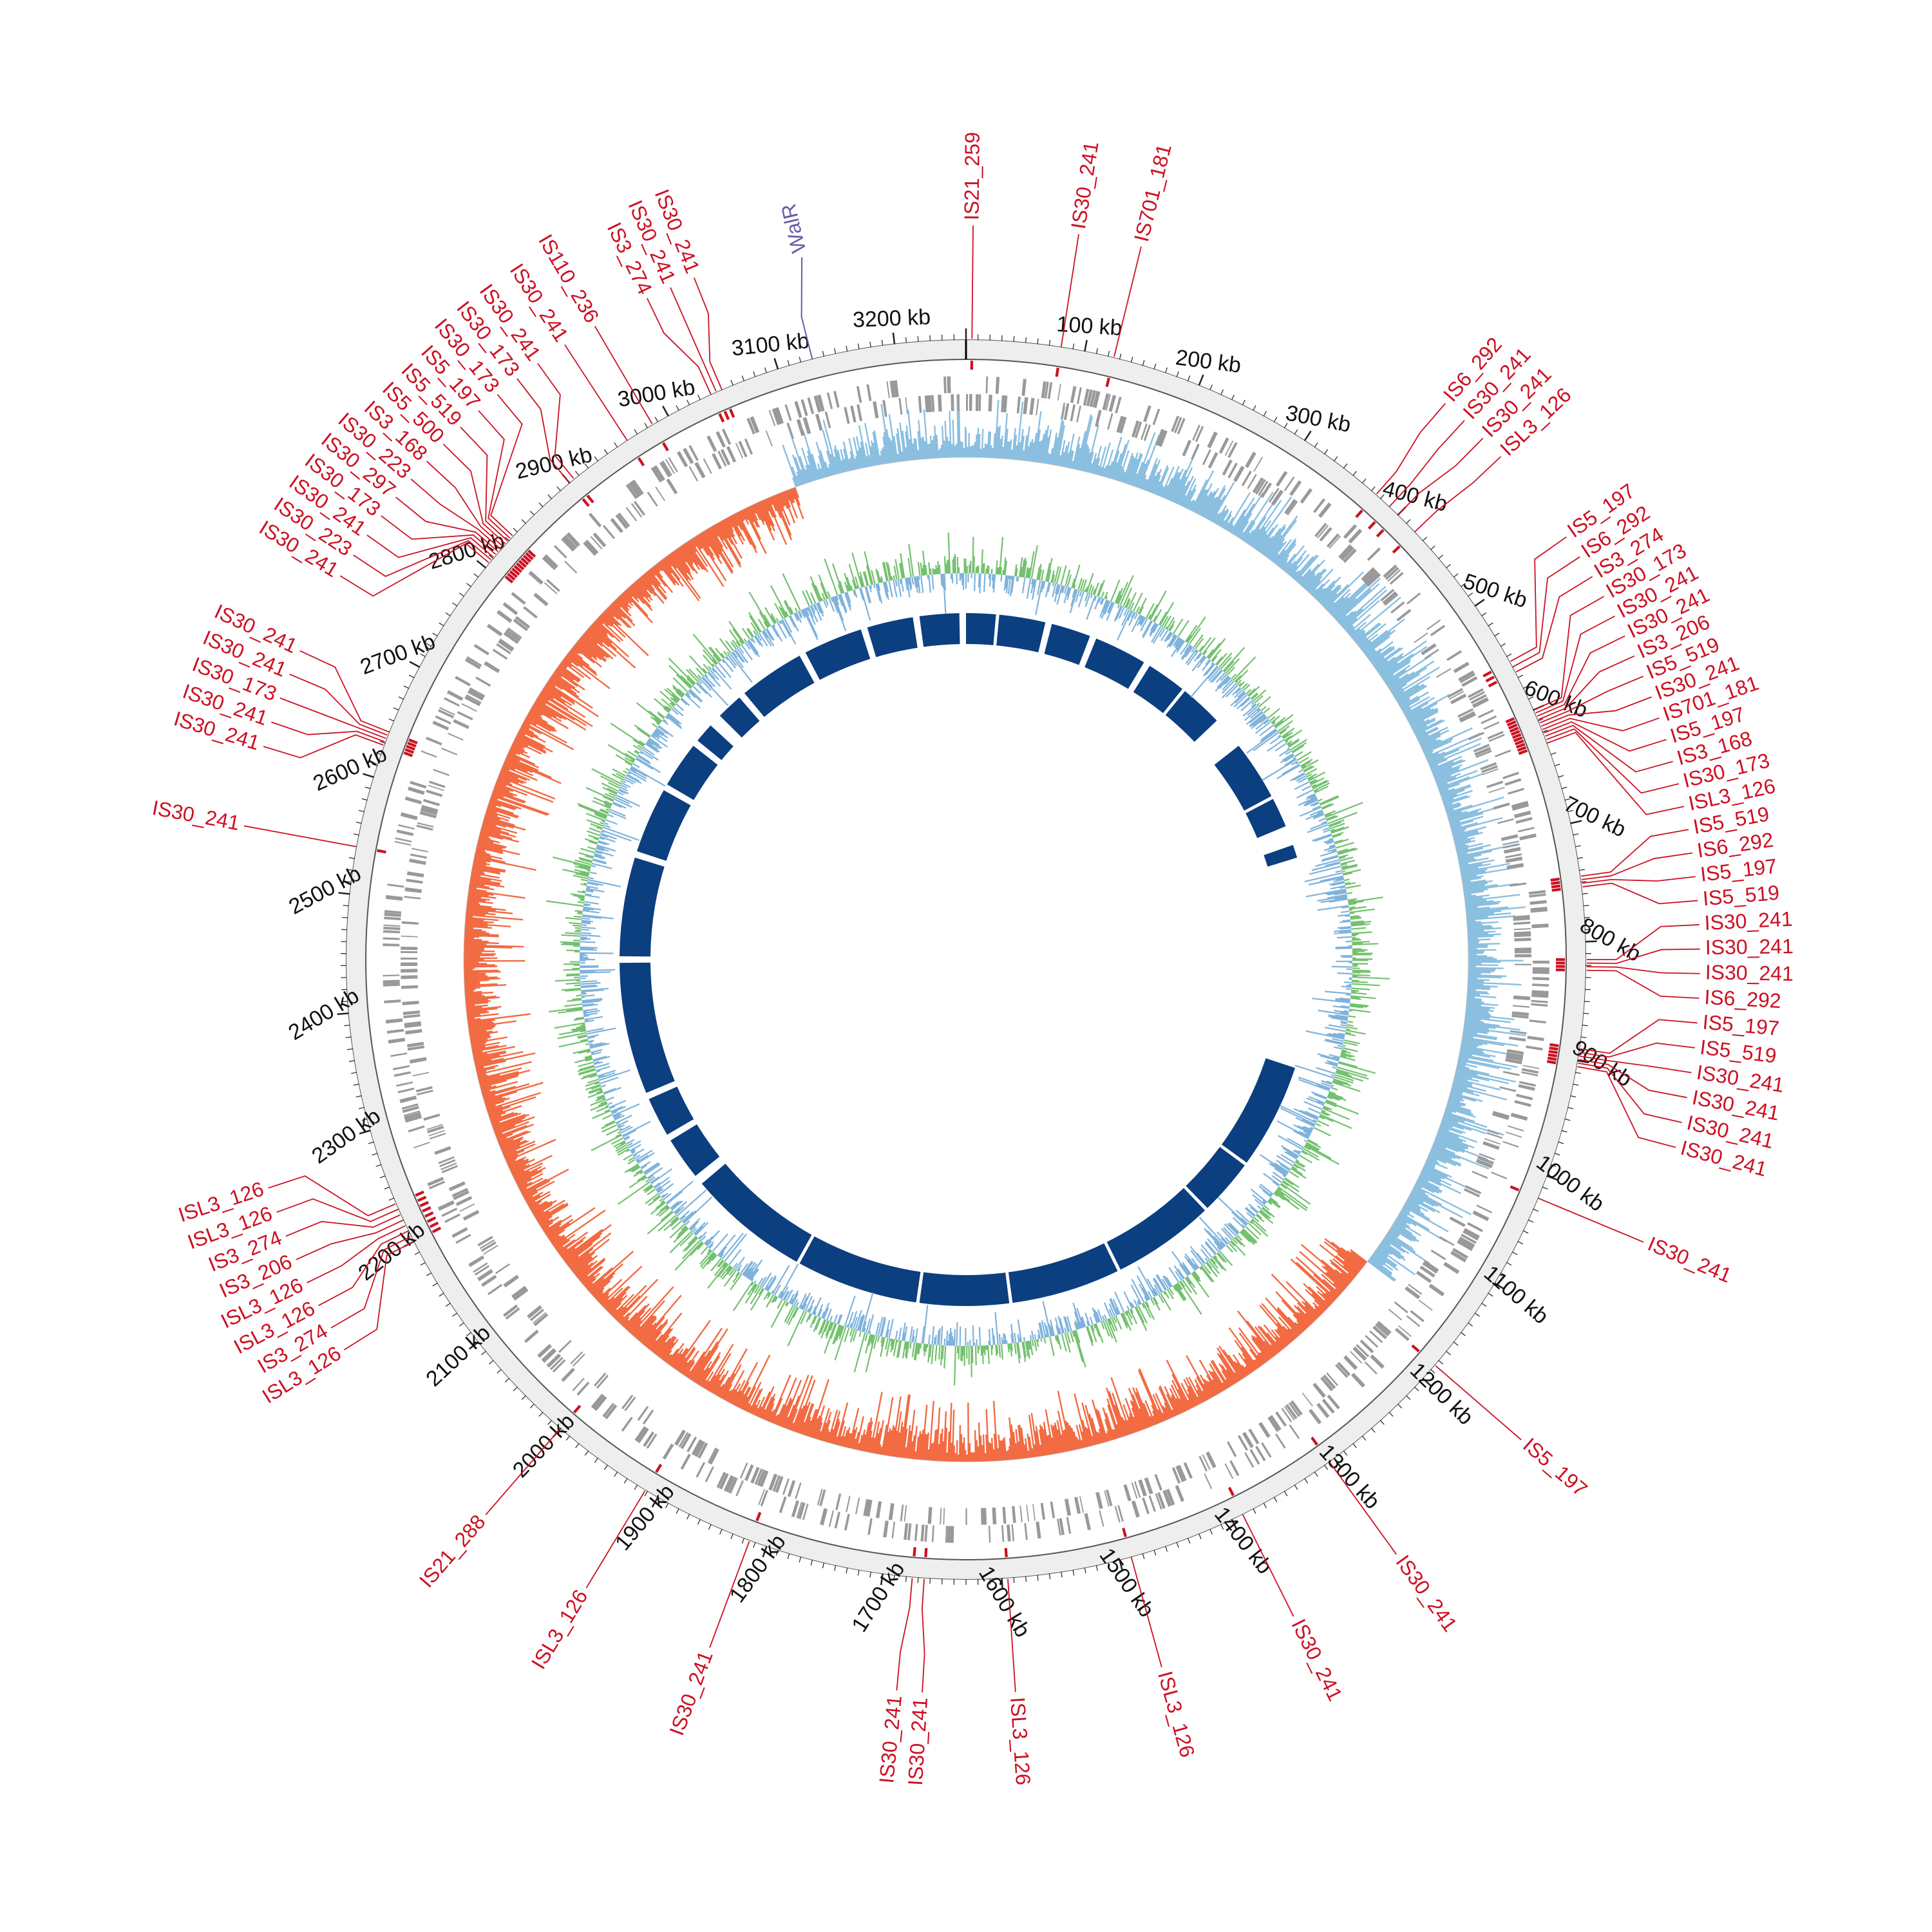 The width and height of the screenshot is (1932, 1932). What do you see at coordinates (474, 1345) in the screenshot?
I see `major-tick` at bounding box center [474, 1345].